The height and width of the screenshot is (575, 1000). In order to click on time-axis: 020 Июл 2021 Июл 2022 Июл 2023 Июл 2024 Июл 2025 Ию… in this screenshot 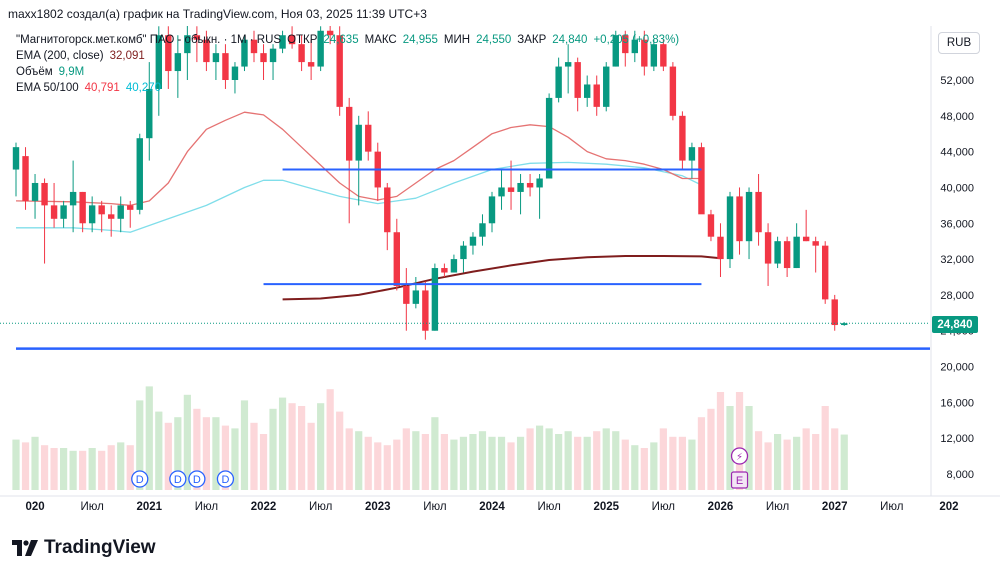, I will do `click(500, 504)`.